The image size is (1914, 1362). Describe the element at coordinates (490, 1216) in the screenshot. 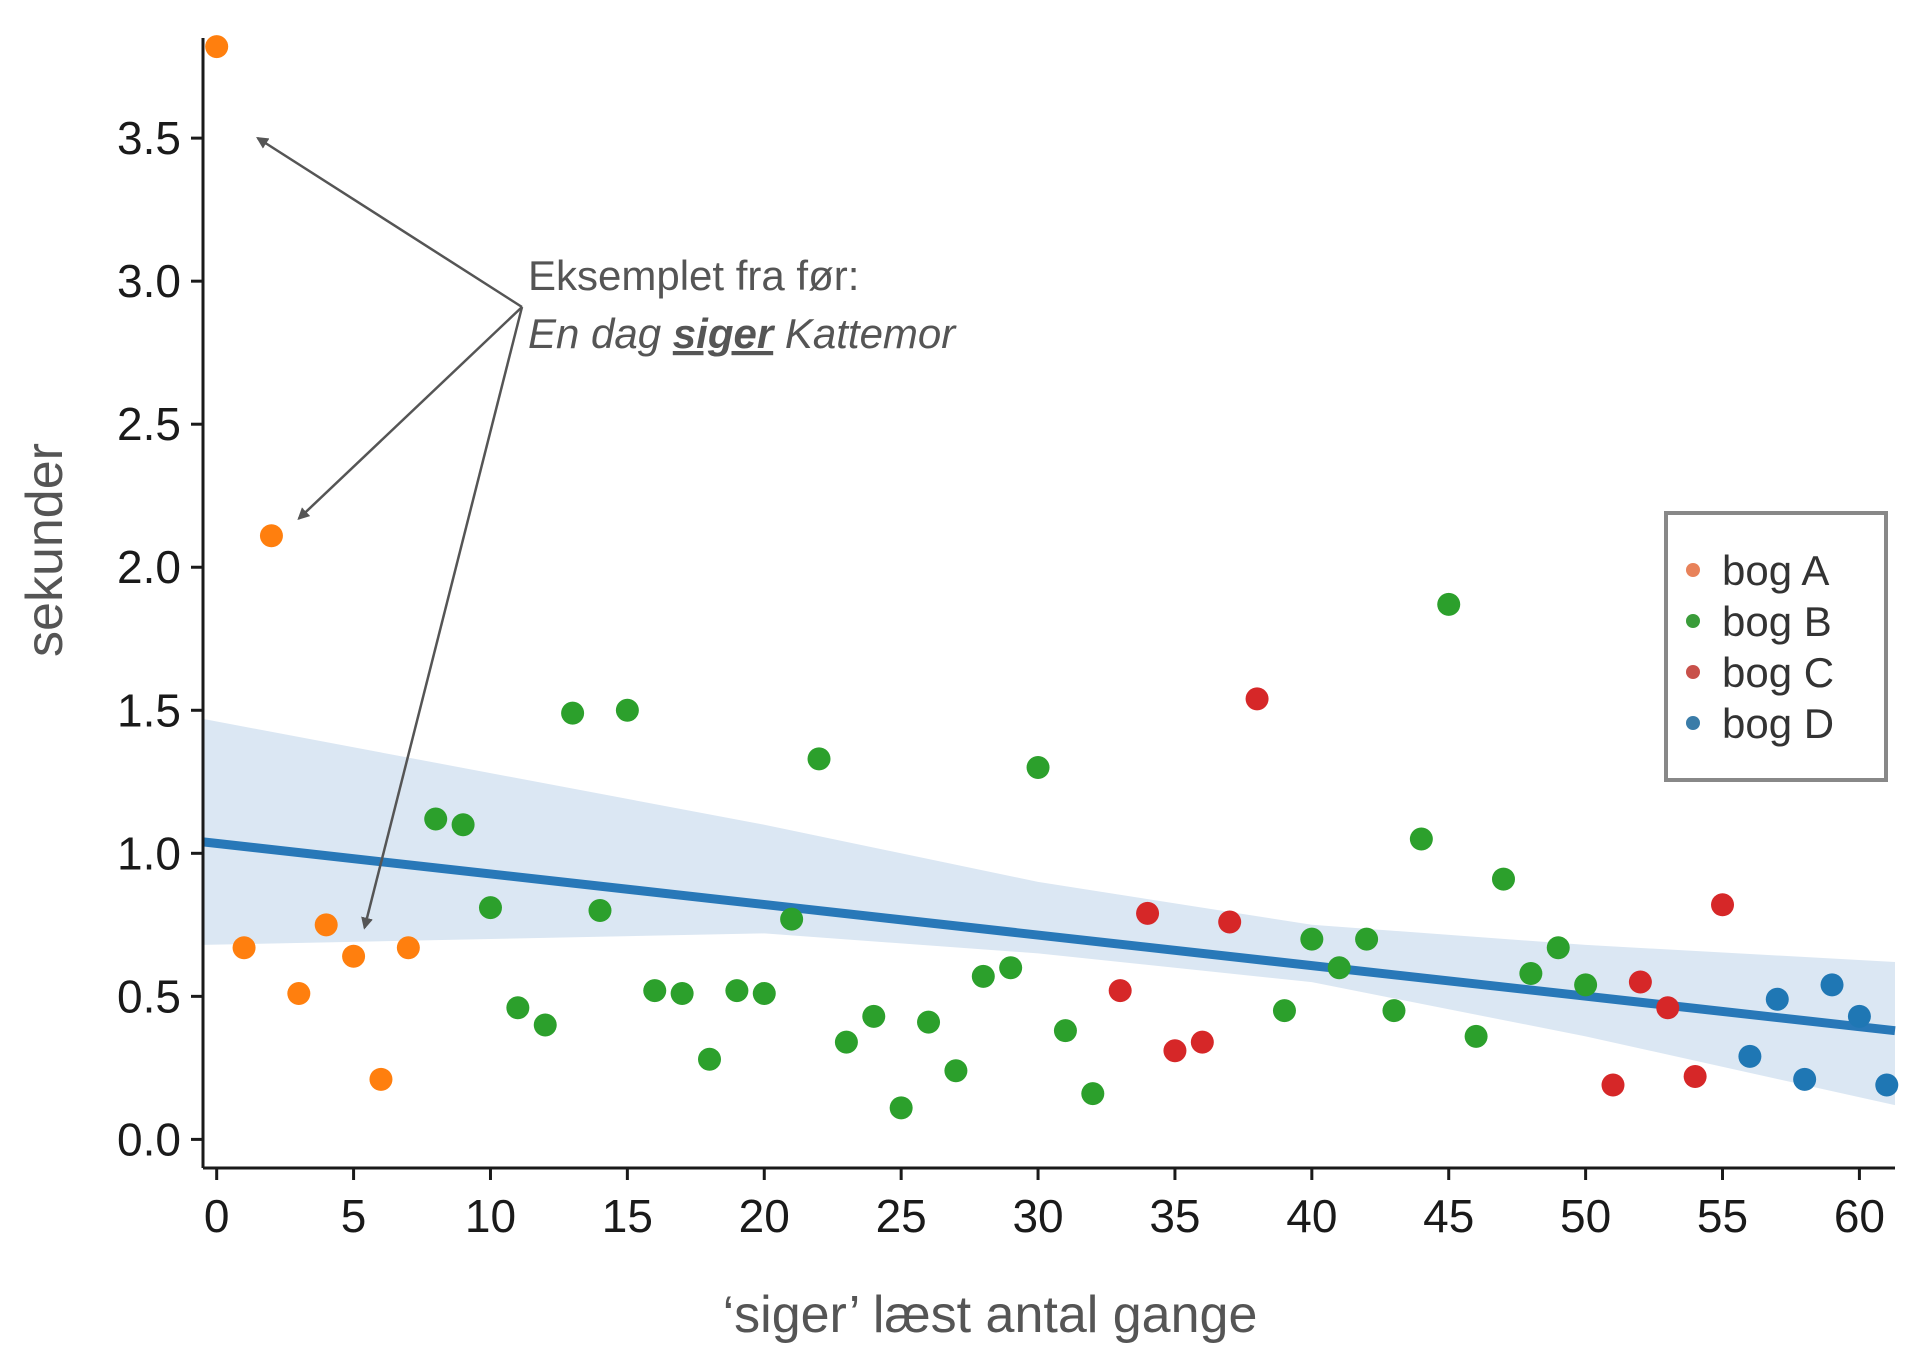

I see `x-tick-label: 10` at that location.